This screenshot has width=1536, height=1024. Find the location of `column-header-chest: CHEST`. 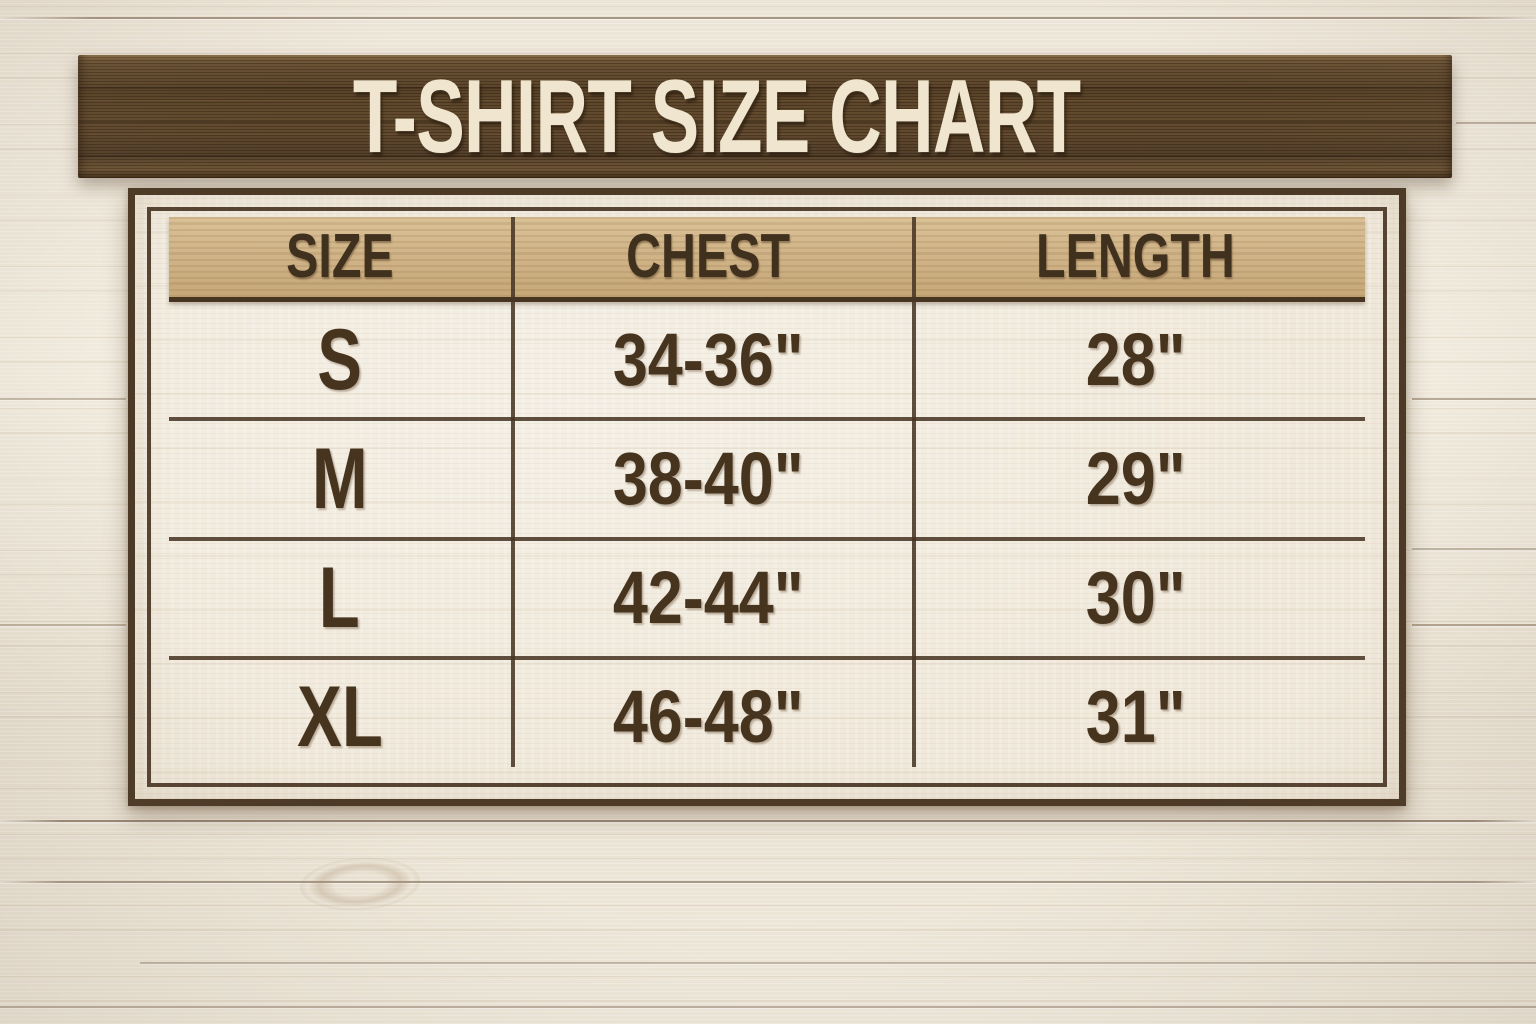

column-header-chest: CHEST is located at coordinates (708, 257).